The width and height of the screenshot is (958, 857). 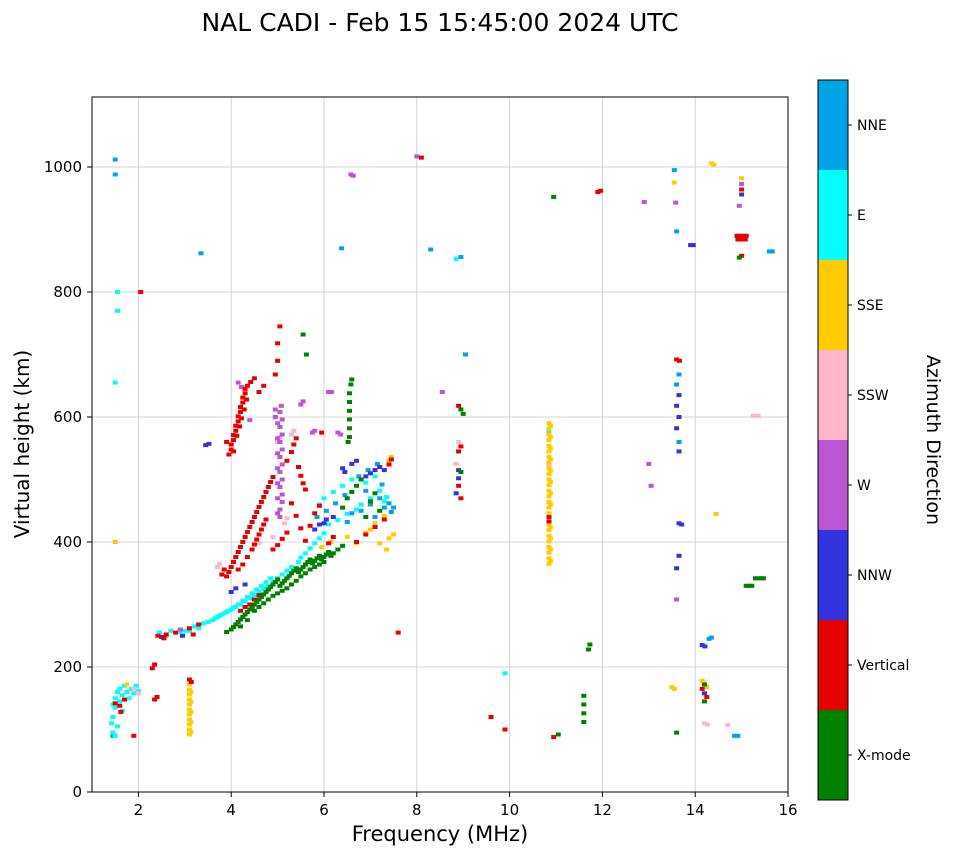 I want to click on colorbar-segment-nnw, so click(x=833, y=575).